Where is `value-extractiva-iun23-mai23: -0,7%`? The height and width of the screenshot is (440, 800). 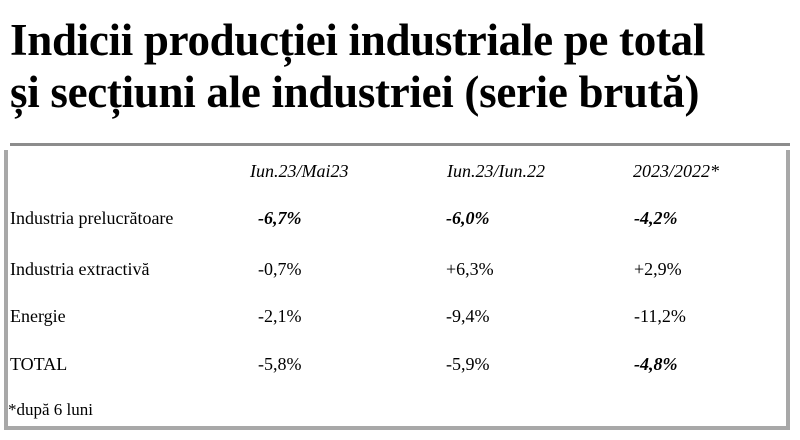
value-extractiva-iun23-mai23: -0,7% is located at coordinates (280, 269).